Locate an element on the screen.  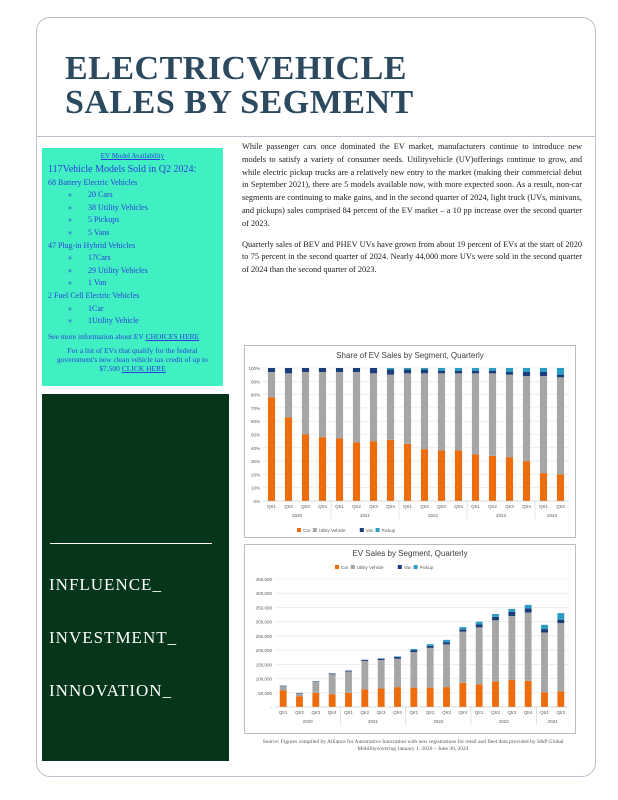
chart-title: EV Sales by Segment, Quarterly is located at coordinates (409, 553).